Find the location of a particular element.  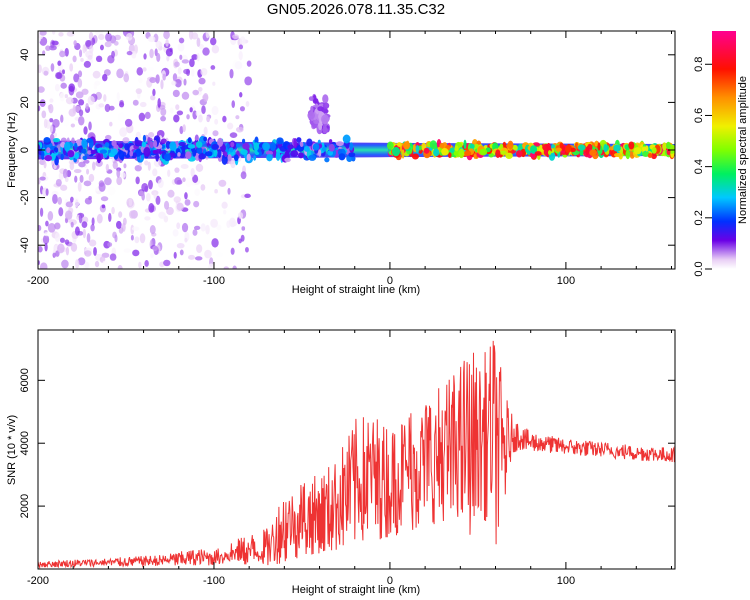

spectrogram-xlabel: Height of straight line (km) is located at coordinates (356, 290).